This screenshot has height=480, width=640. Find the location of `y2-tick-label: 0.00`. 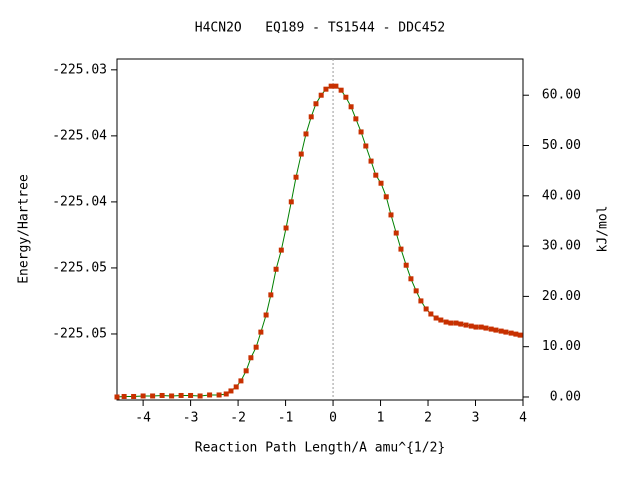

y2-tick-label: 0.00 is located at coordinates (565, 396).